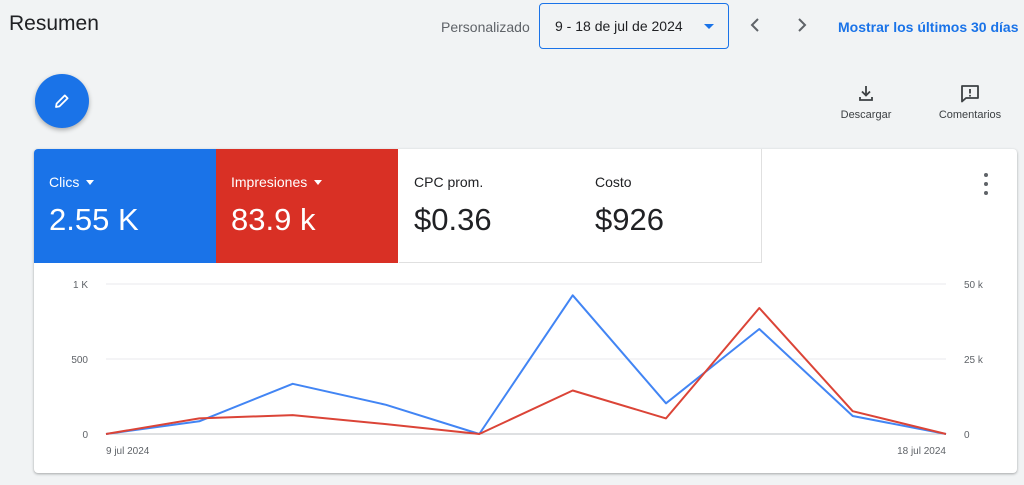  What do you see at coordinates (79, 360) in the screenshot?
I see `y-left-tick-label: 500` at bounding box center [79, 360].